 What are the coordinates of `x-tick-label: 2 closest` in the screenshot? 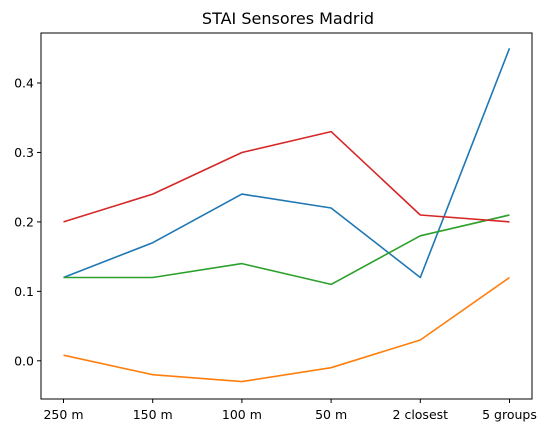 It's located at (421, 414).